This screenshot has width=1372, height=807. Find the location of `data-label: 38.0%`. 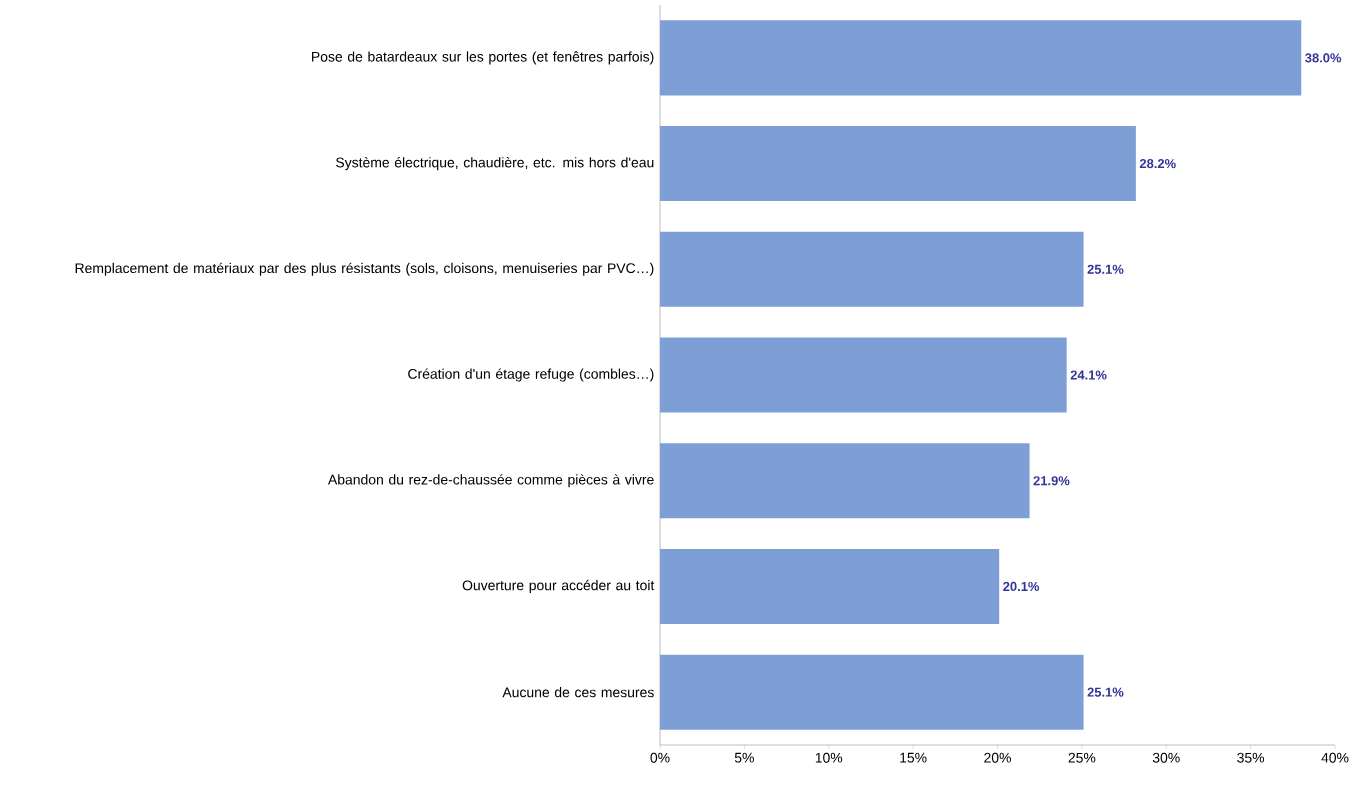

data-label: 38.0% is located at coordinates (1323, 58).